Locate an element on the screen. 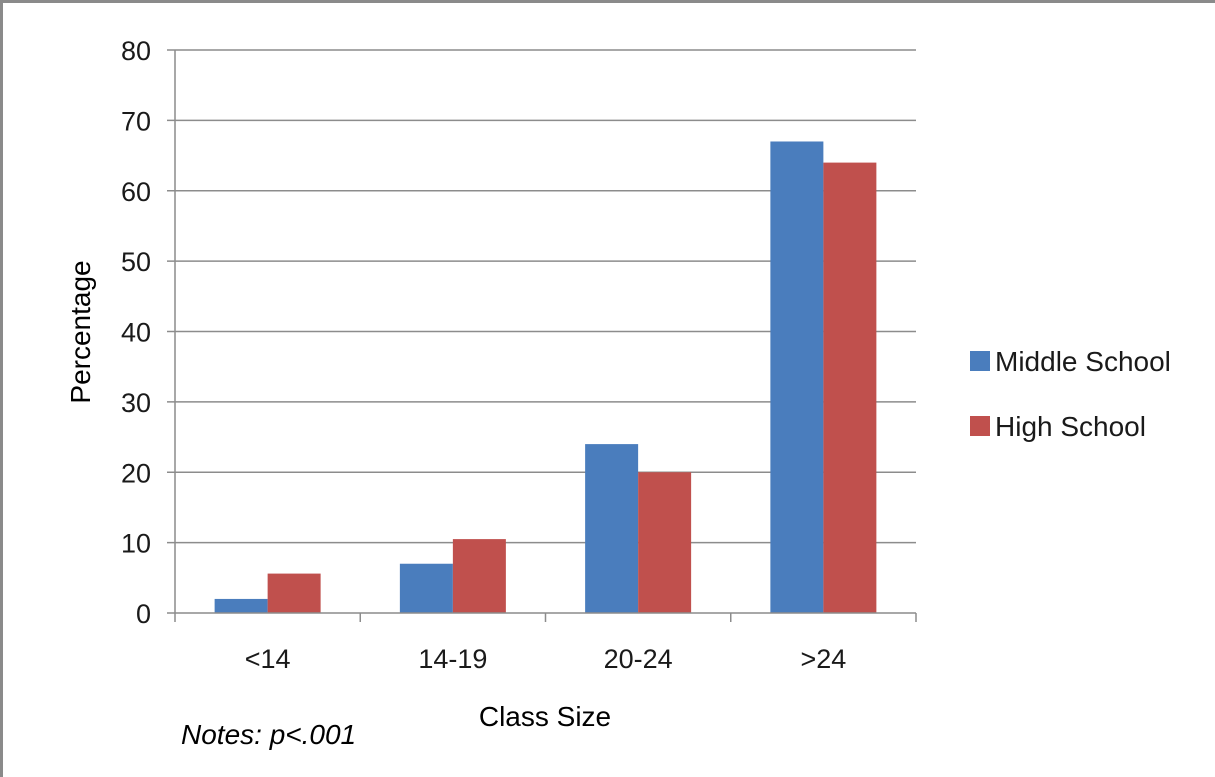  y-tick-label: 40 is located at coordinates (136, 333).